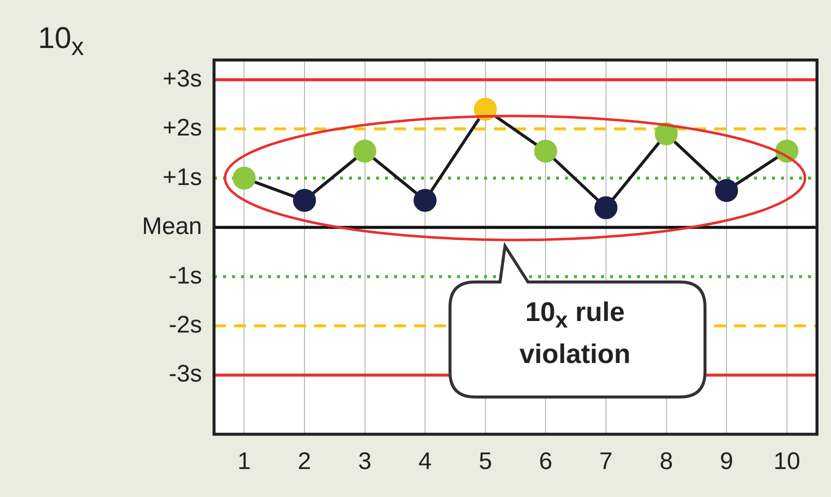 This screenshot has height=497, width=831. What do you see at coordinates (172, 226) in the screenshot?
I see `y-tick-label: Mean` at bounding box center [172, 226].